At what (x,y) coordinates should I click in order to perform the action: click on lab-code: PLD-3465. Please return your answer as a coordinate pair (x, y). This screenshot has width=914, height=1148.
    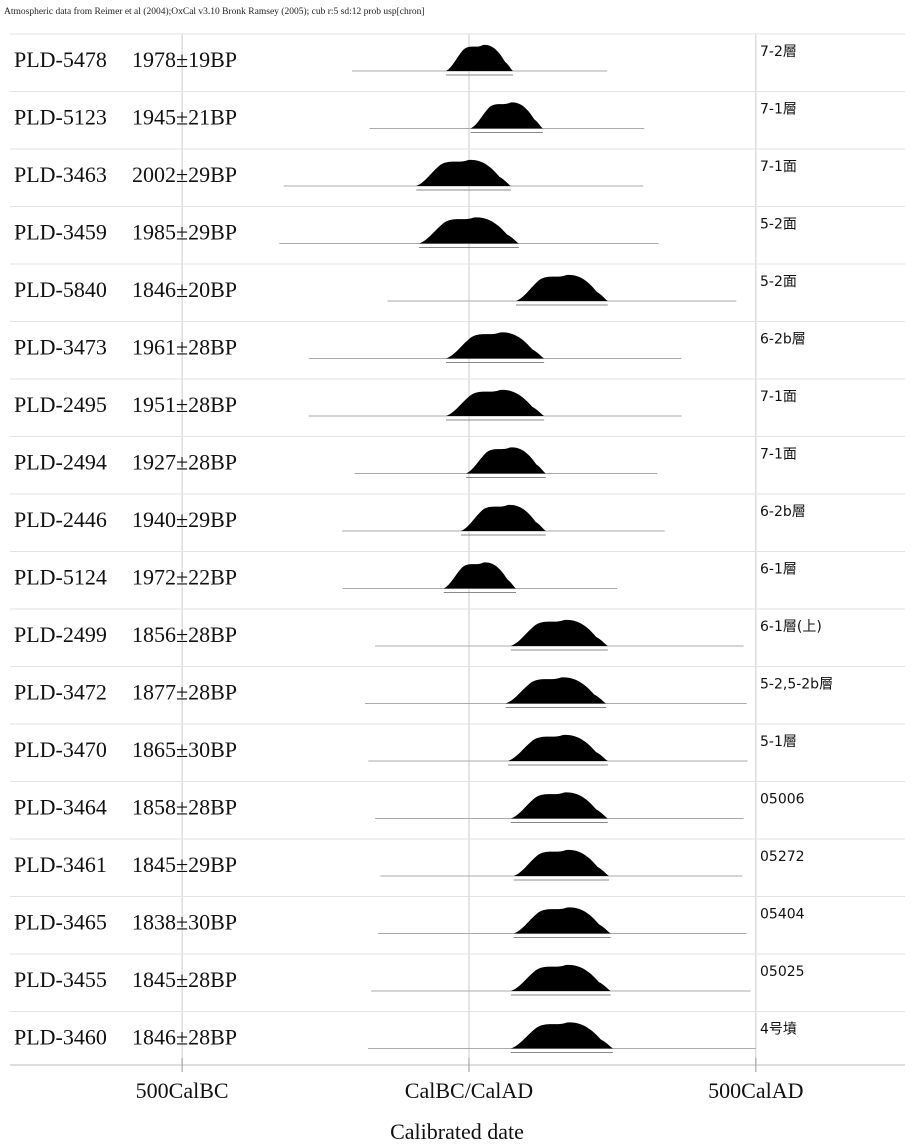
    Looking at the image, I should click on (60, 922).